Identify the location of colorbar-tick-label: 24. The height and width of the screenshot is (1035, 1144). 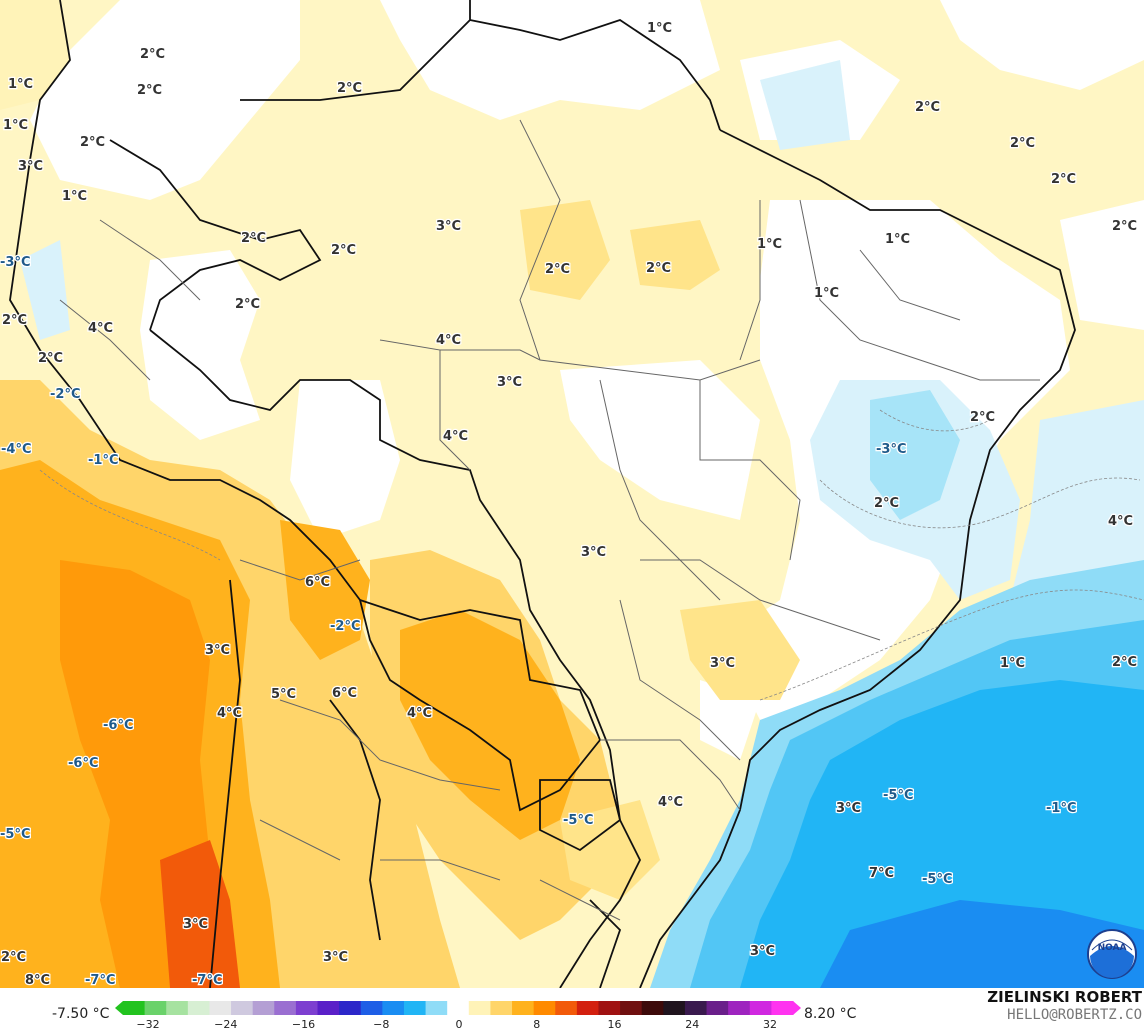
(692, 1024).